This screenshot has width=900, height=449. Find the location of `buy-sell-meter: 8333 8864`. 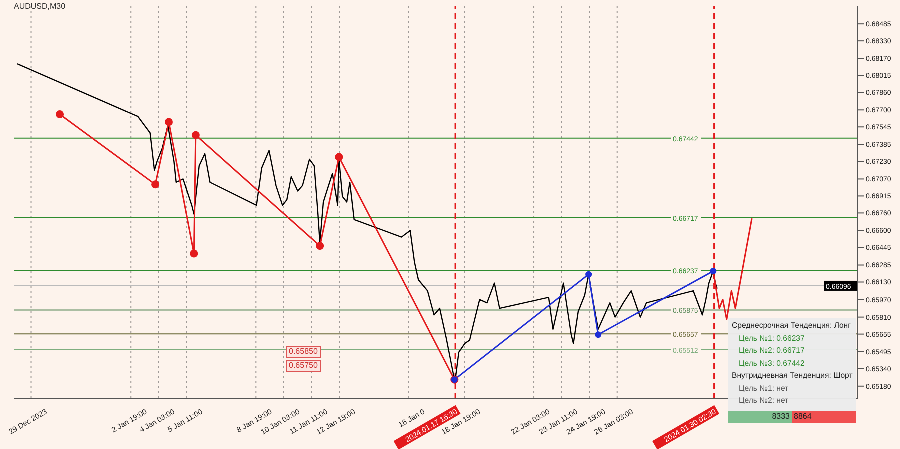

buy-sell-meter: 8333 8864 is located at coordinates (792, 416).